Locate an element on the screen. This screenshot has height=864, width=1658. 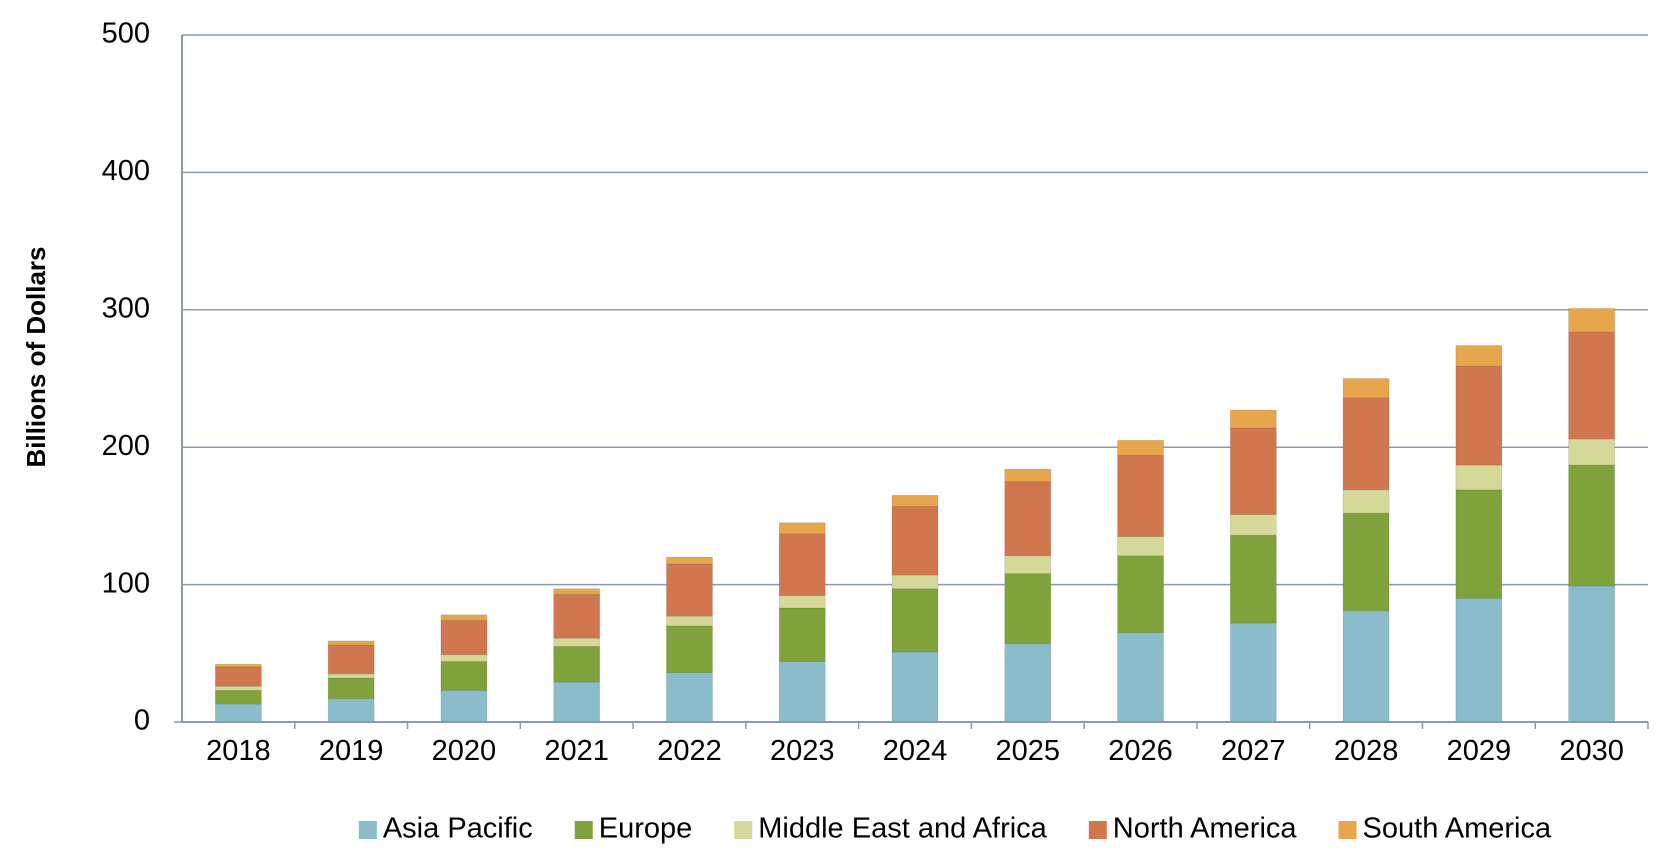
legend-label: Europe is located at coordinates (646, 829).